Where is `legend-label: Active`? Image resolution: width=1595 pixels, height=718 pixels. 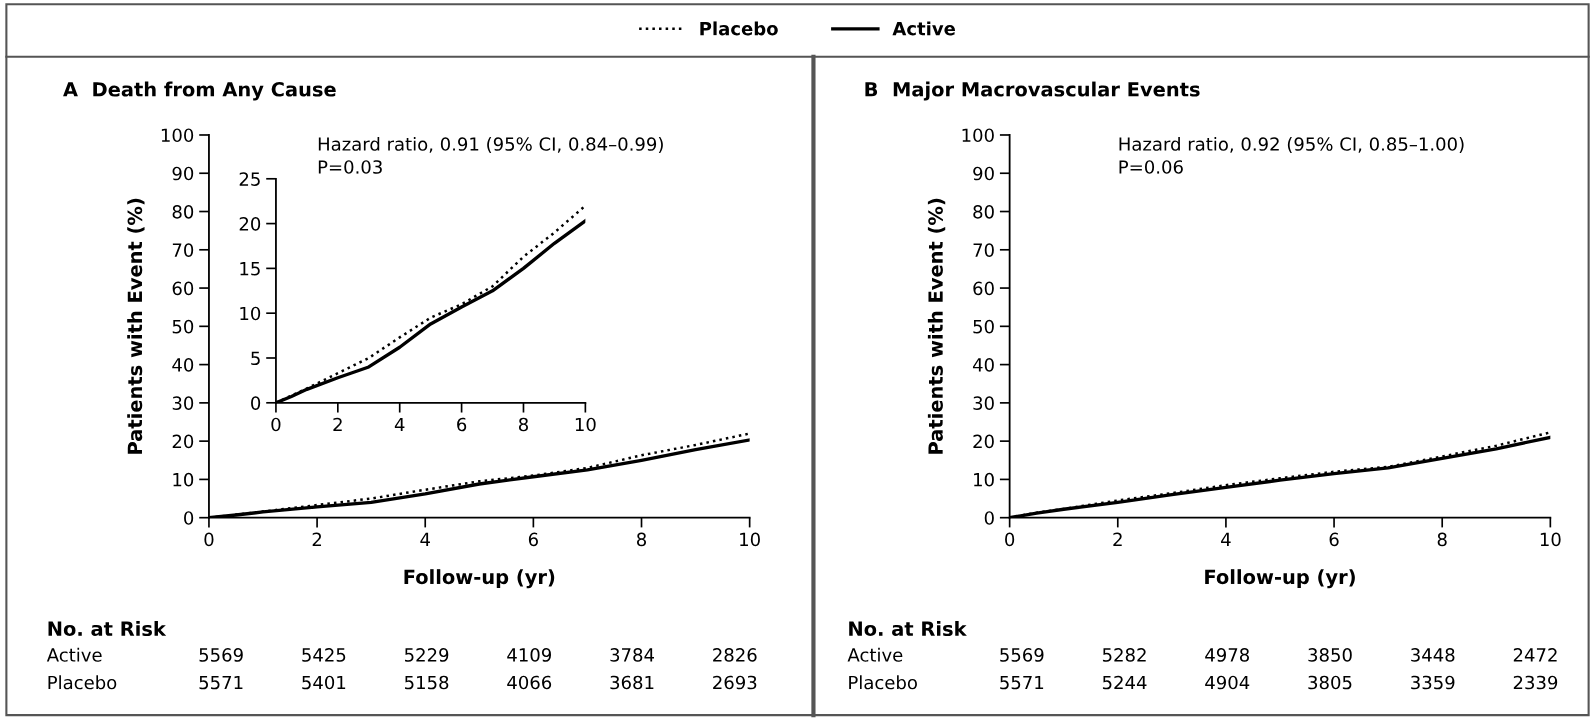
legend-label: Active is located at coordinates (923, 28).